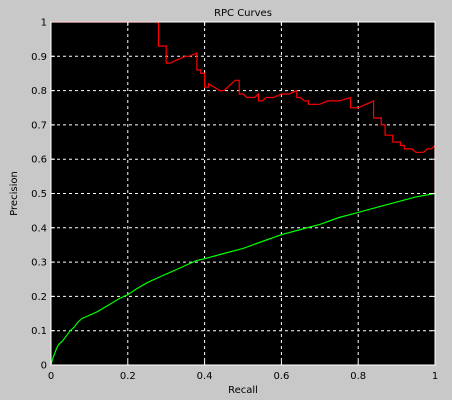 The width and height of the screenshot is (452, 400). I want to click on x-axis-label: Recall, so click(243, 390).